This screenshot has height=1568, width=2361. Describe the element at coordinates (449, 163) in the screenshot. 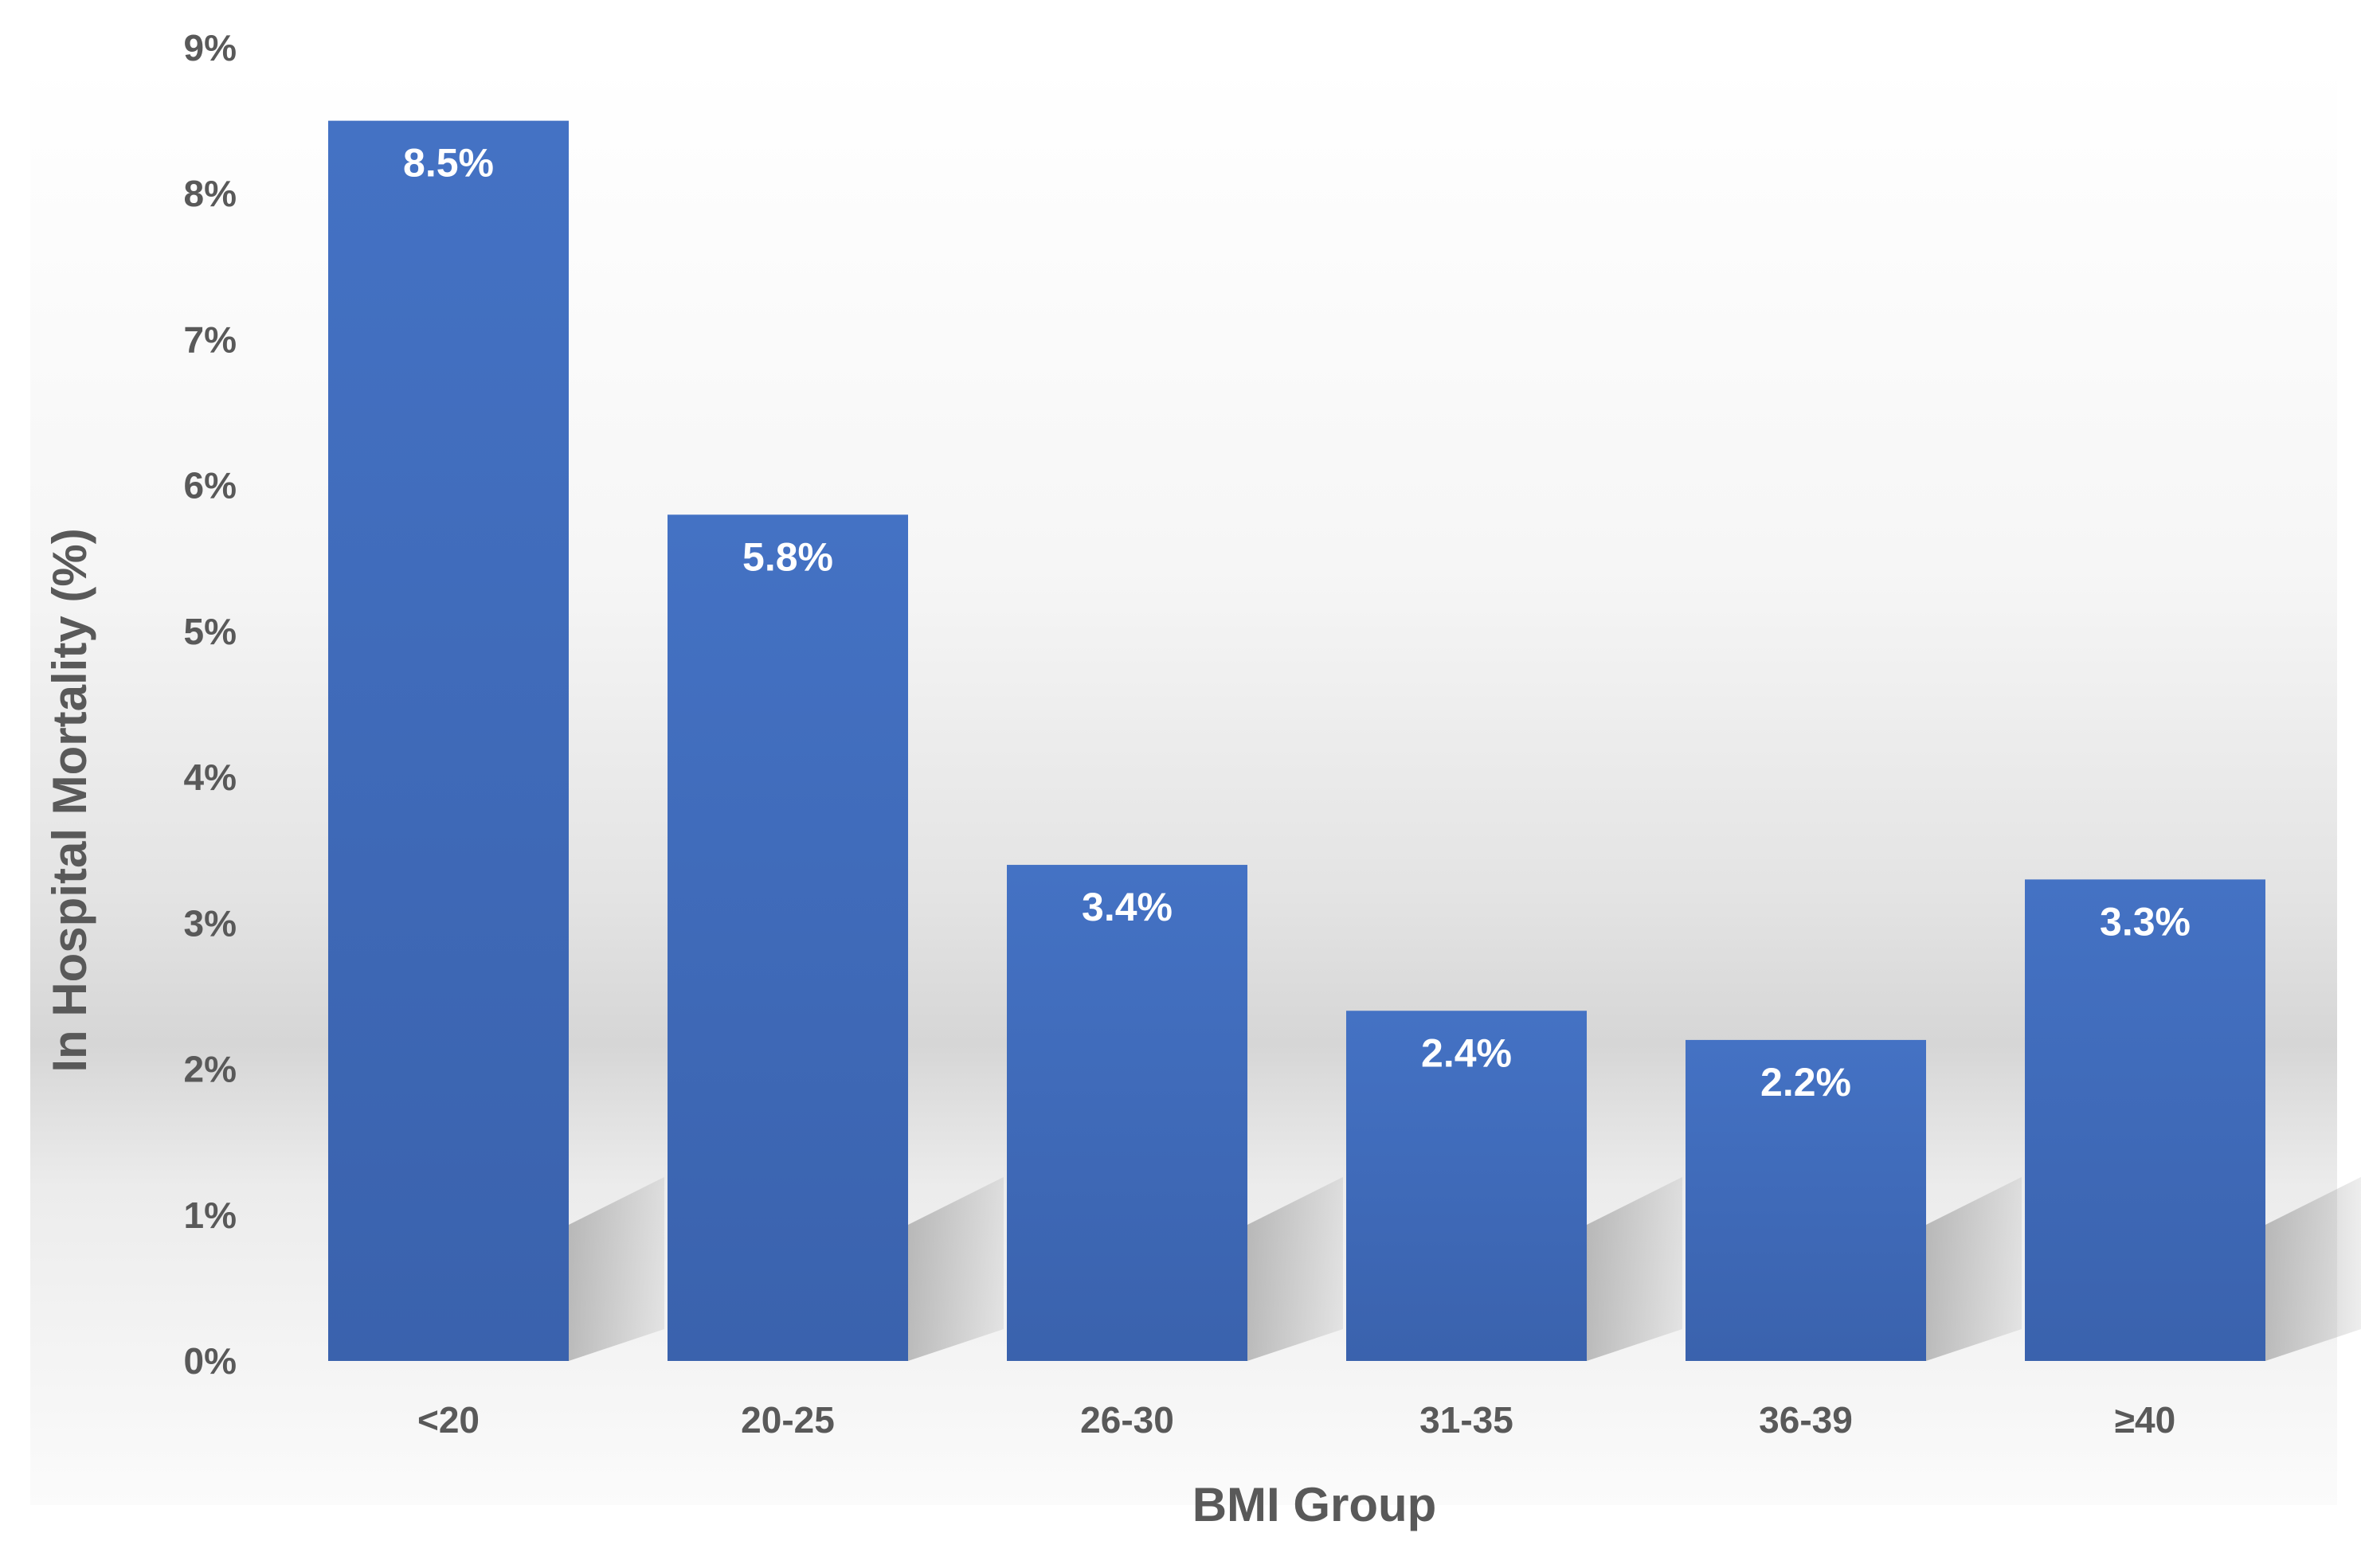

I see `bar-data-label: 8.5%` at that location.